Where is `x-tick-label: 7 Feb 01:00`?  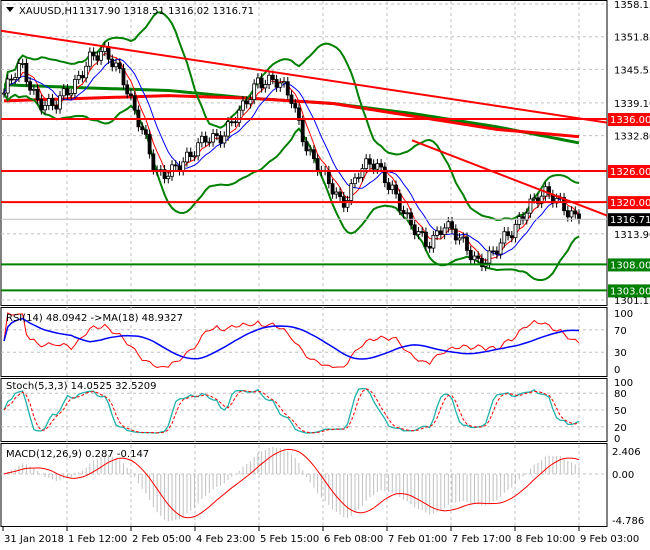
x-tick-label: 7 Feb 01:00 is located at coordinates (417, 539).